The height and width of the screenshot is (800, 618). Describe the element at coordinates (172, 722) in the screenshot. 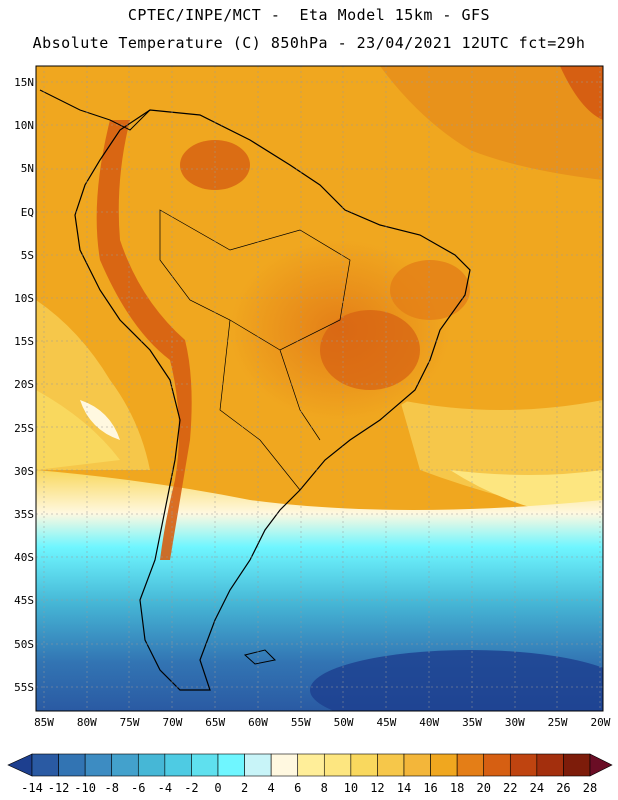

I see `lon-label: 70W` at that location.